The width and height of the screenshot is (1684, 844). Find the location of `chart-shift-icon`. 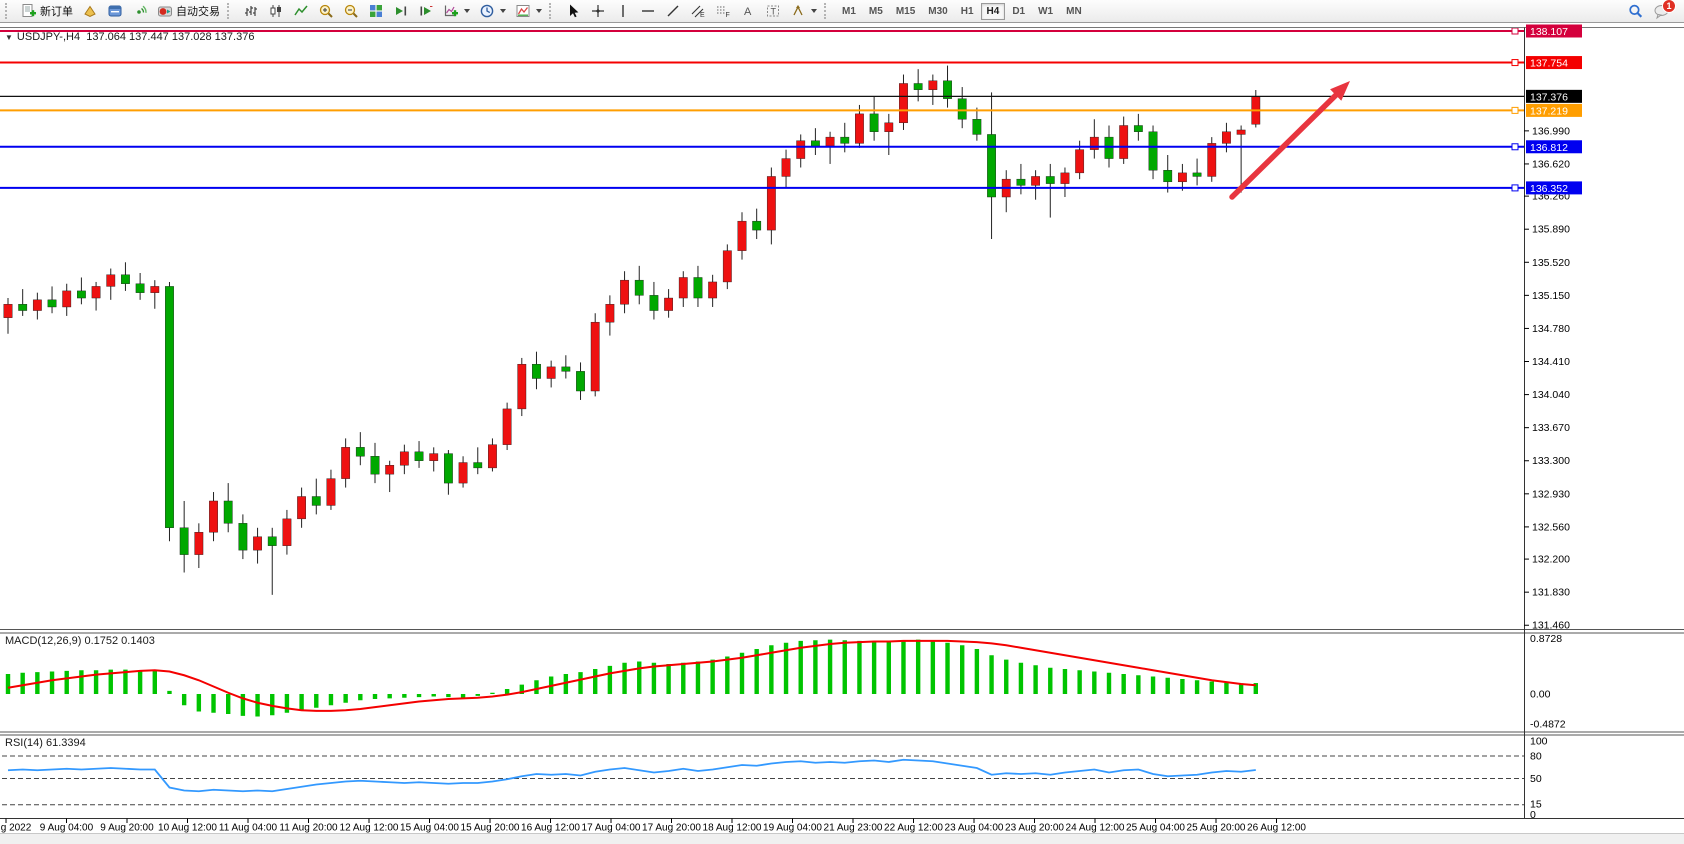

chart-shift-icon is located at coordinates (426, 11).